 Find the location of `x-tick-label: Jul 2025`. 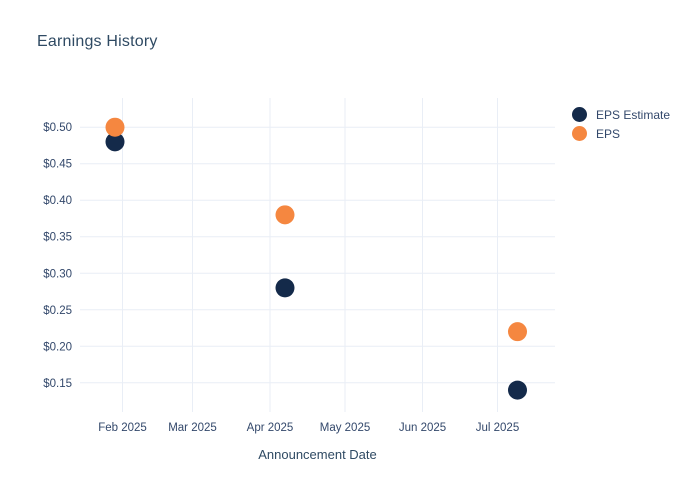

x-tick-label: Jul 2025 is located at coordinates (497, 428).